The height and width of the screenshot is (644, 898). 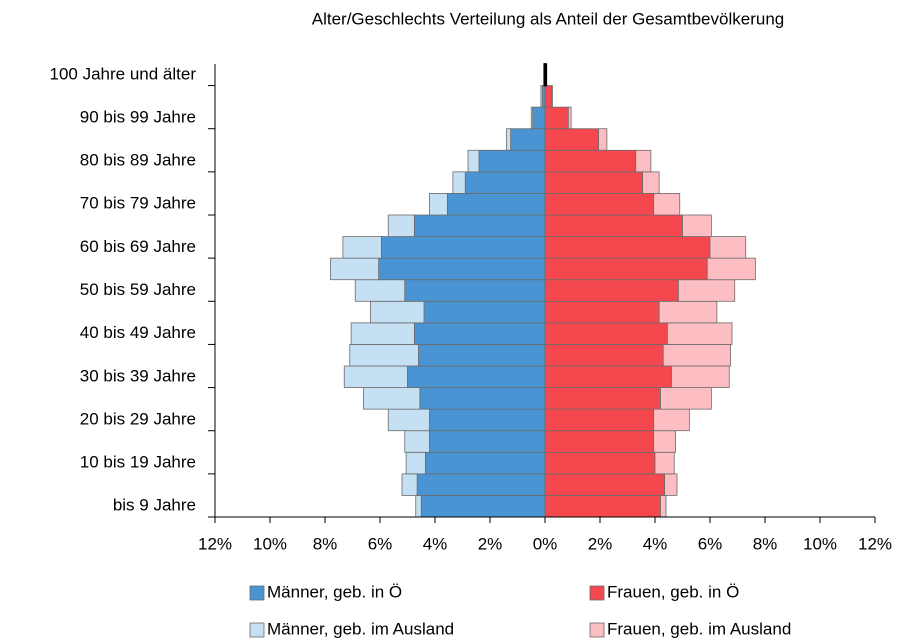 I want to click on y-tick-label: 100 Jahre und älter, so click(x=123, y=73).